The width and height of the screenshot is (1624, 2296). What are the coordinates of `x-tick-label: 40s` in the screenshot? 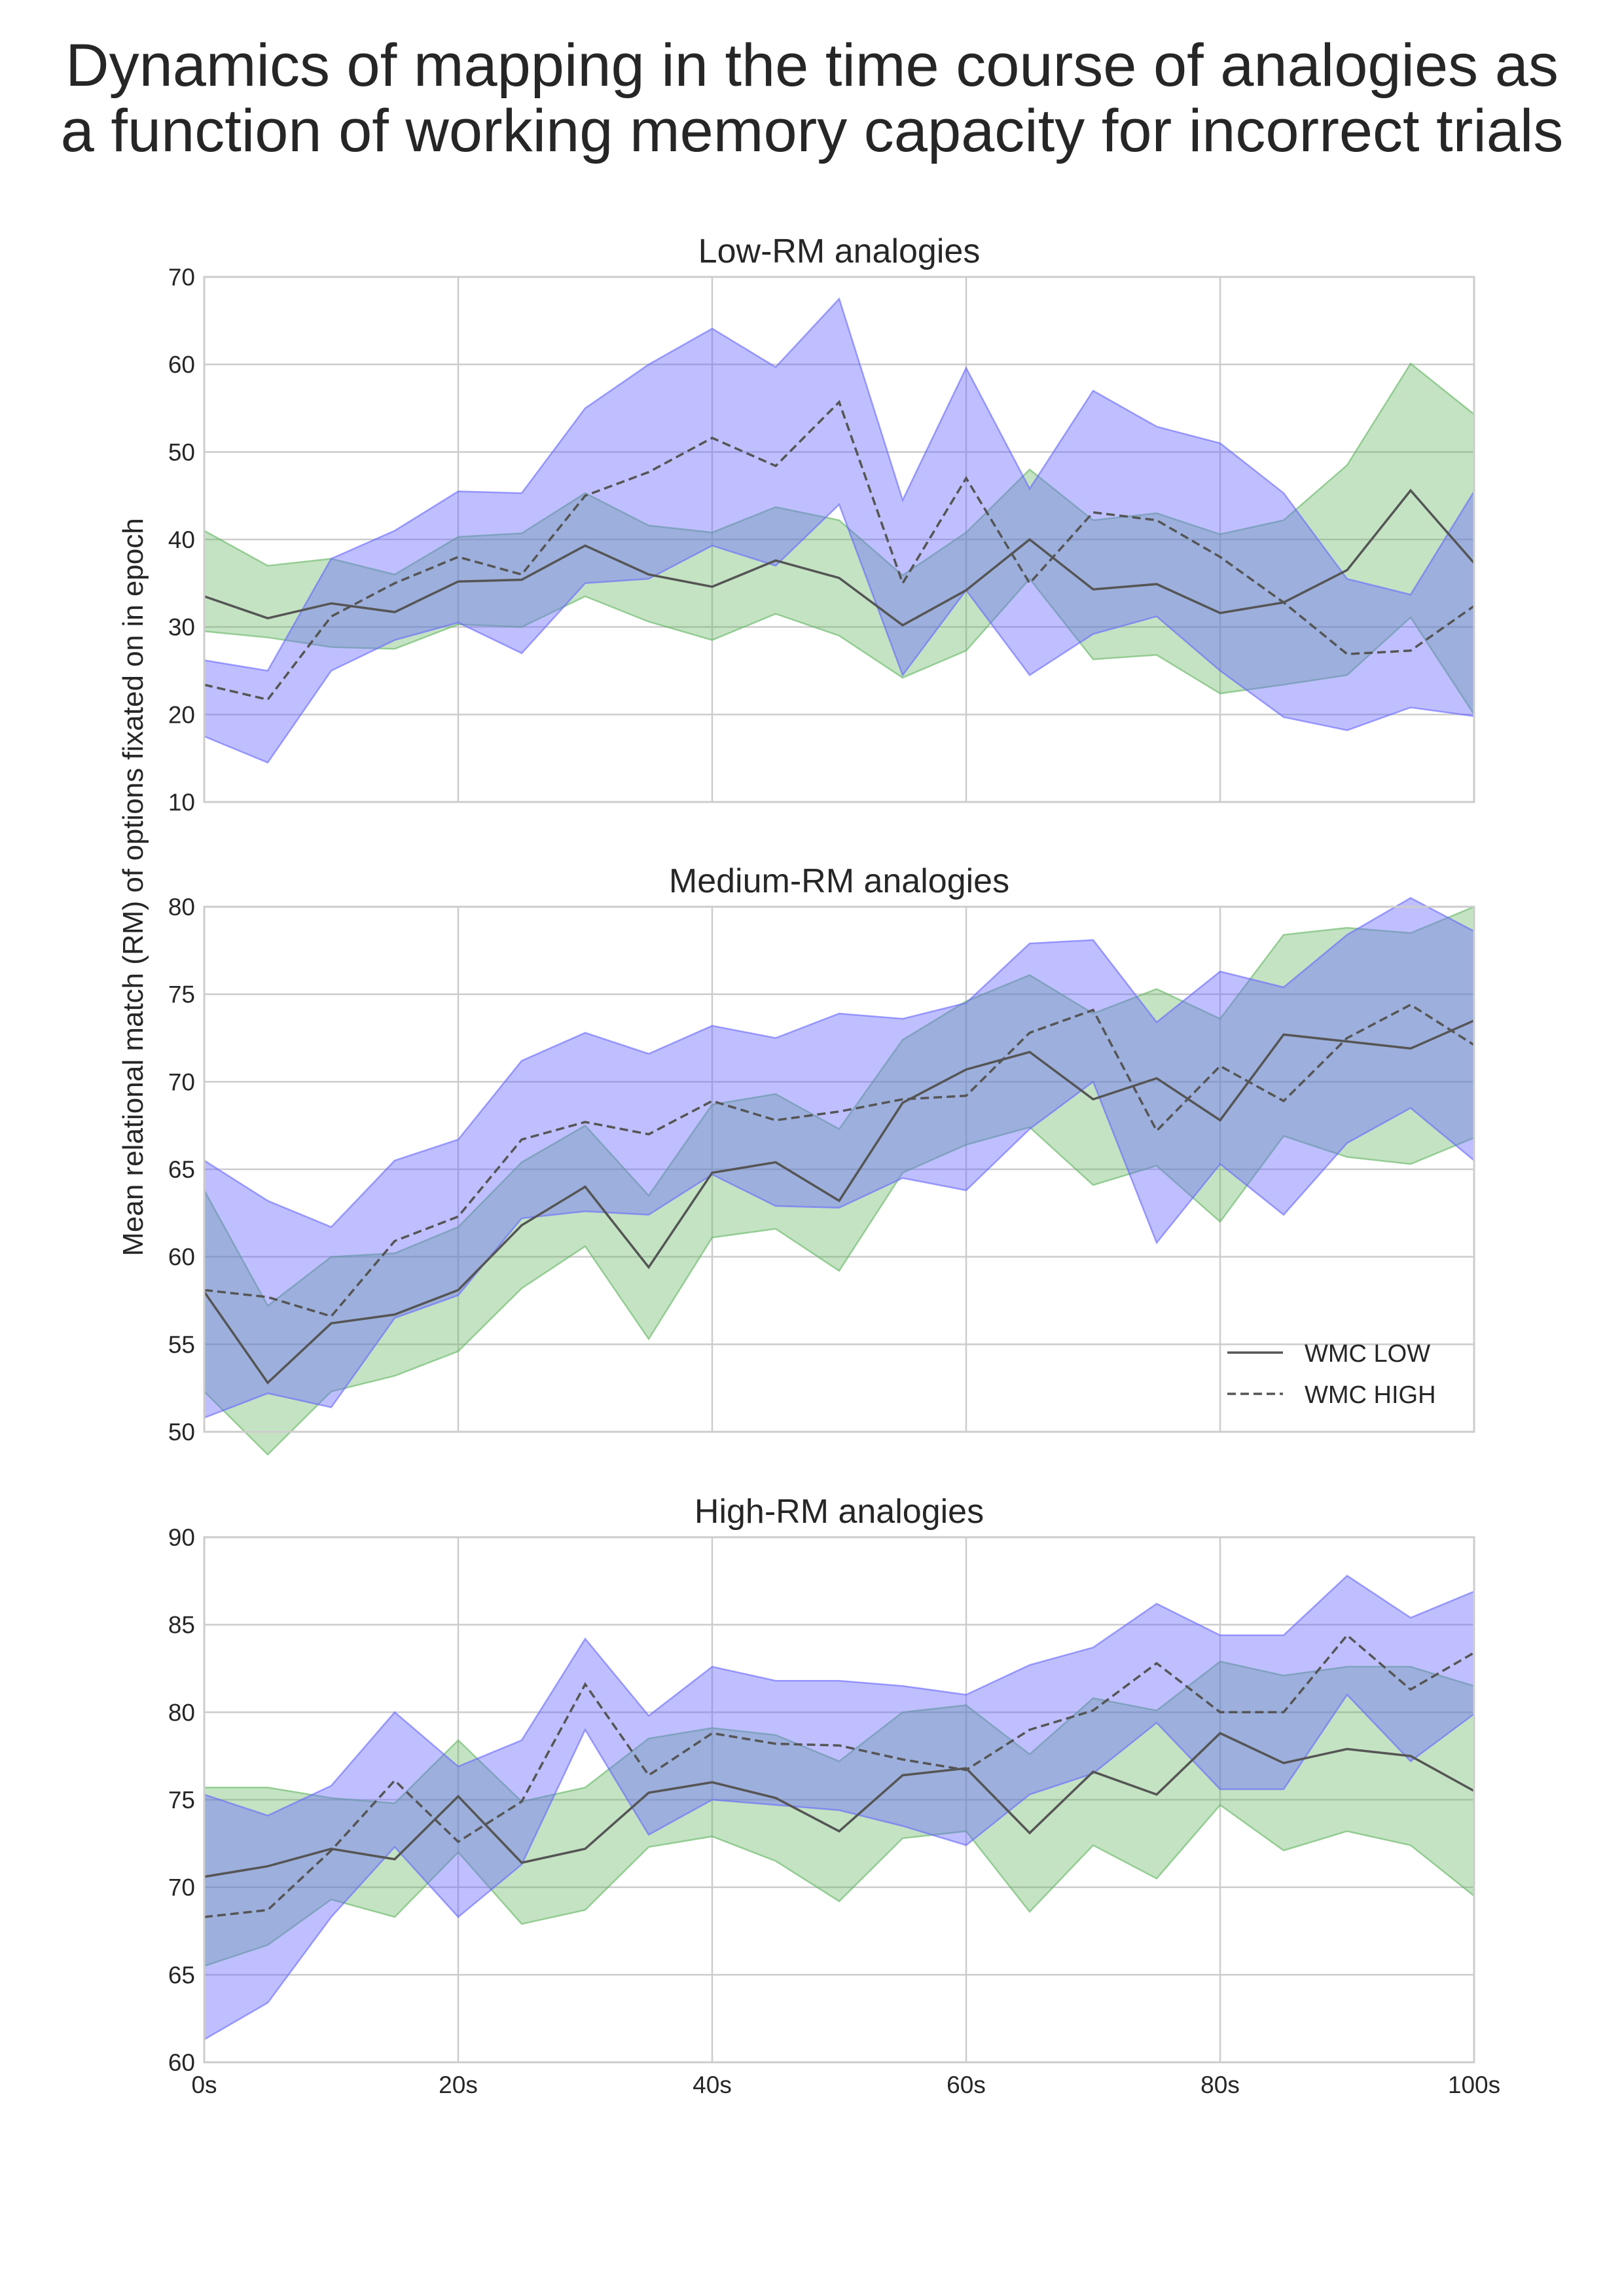 It's located at (712, 2084).